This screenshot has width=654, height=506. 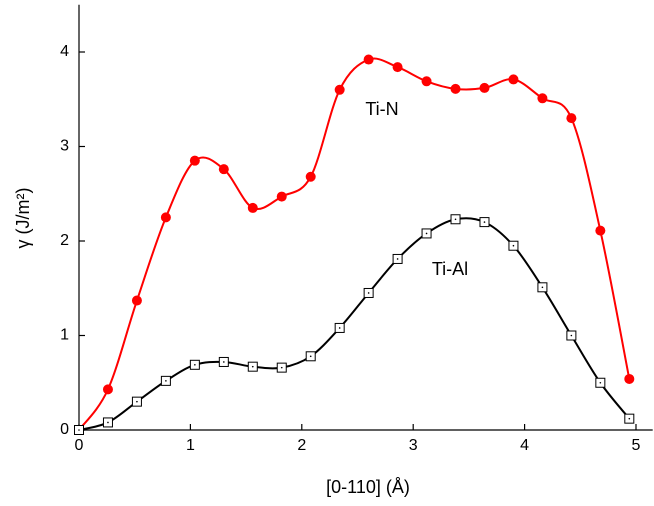 What do you see at coordinates (79, 445) in the screenshot?
I see `x-tick-label: 0` at bounding box center [79, 445].